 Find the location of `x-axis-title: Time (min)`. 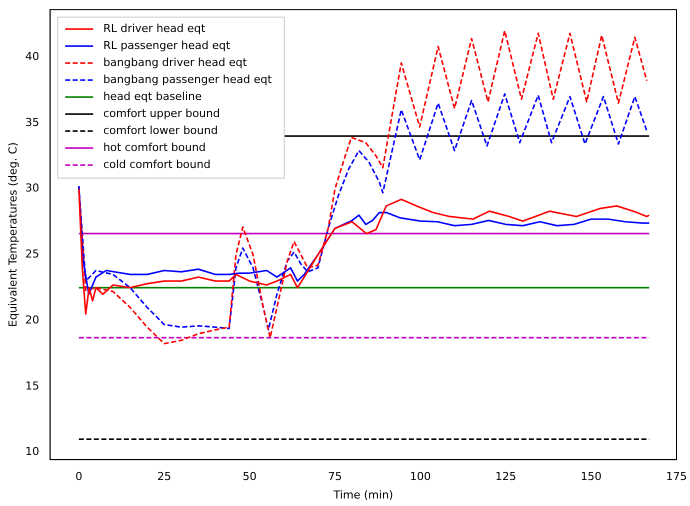

x-axis-title: Time (min) is located at coordinates (363, 495).